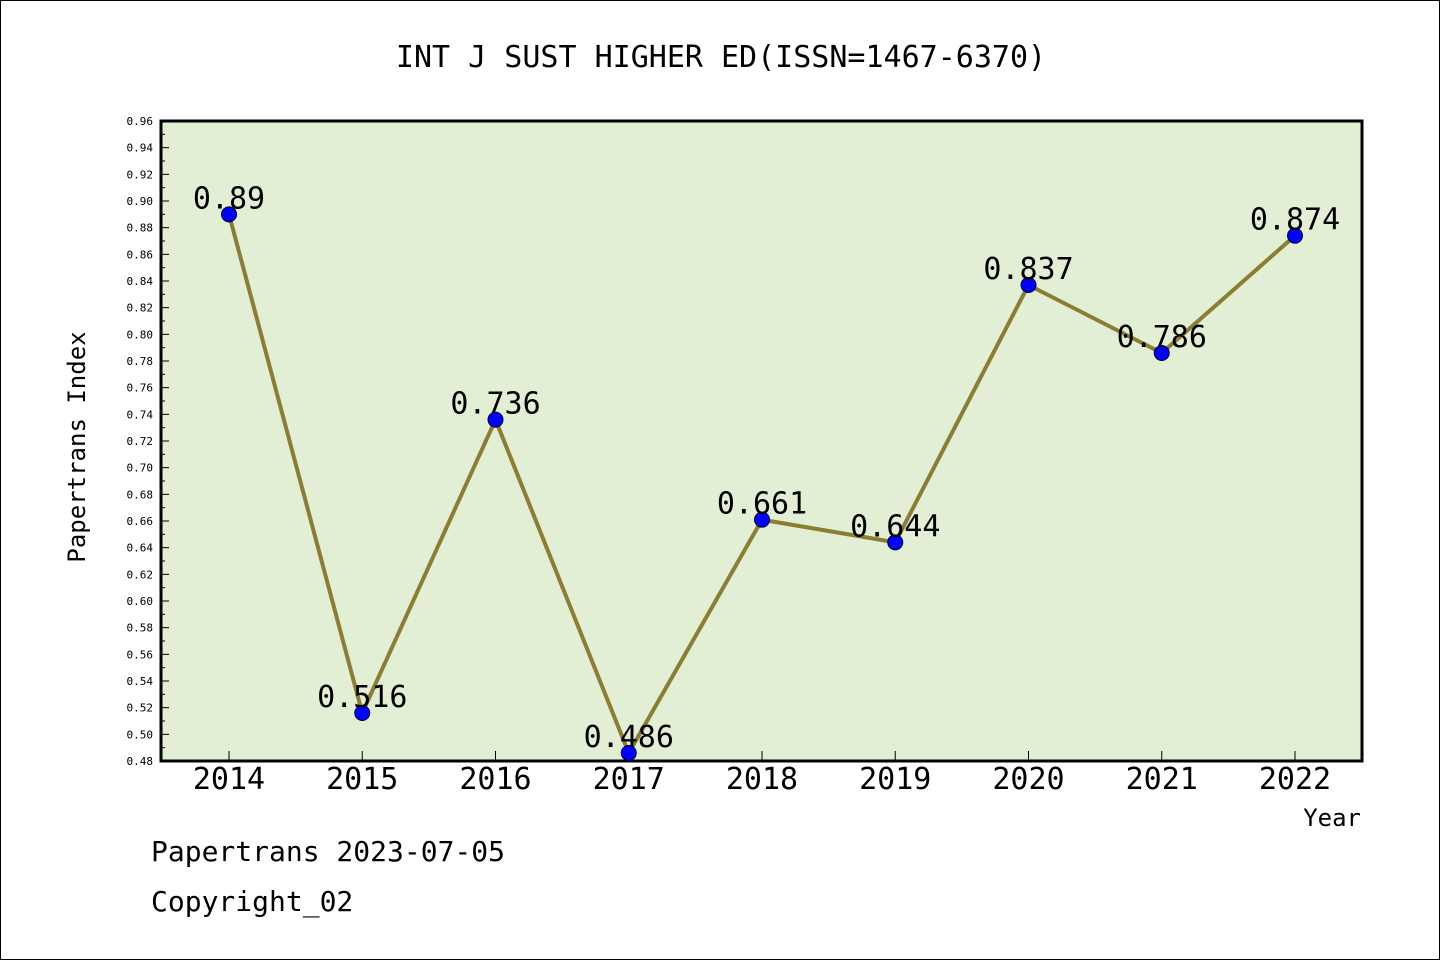 The height and width of the screenshot is (961, 1440). What do you see at coordinates (140, 254) in the screenshot?
I see `y-tick-label: 0.86` at bounding box center [140, 254].